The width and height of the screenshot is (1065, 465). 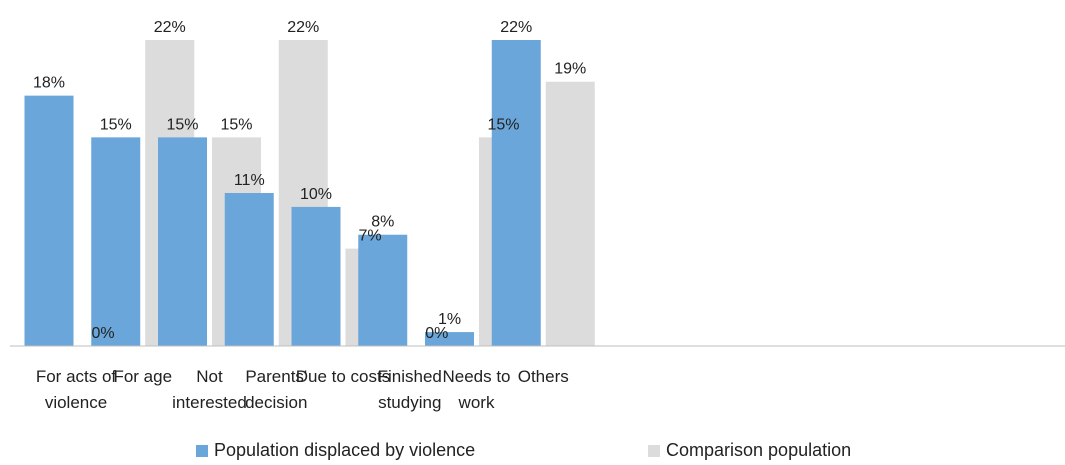 I want to click on value-label-s1-c5: 0%, so click(x=436, y=333).